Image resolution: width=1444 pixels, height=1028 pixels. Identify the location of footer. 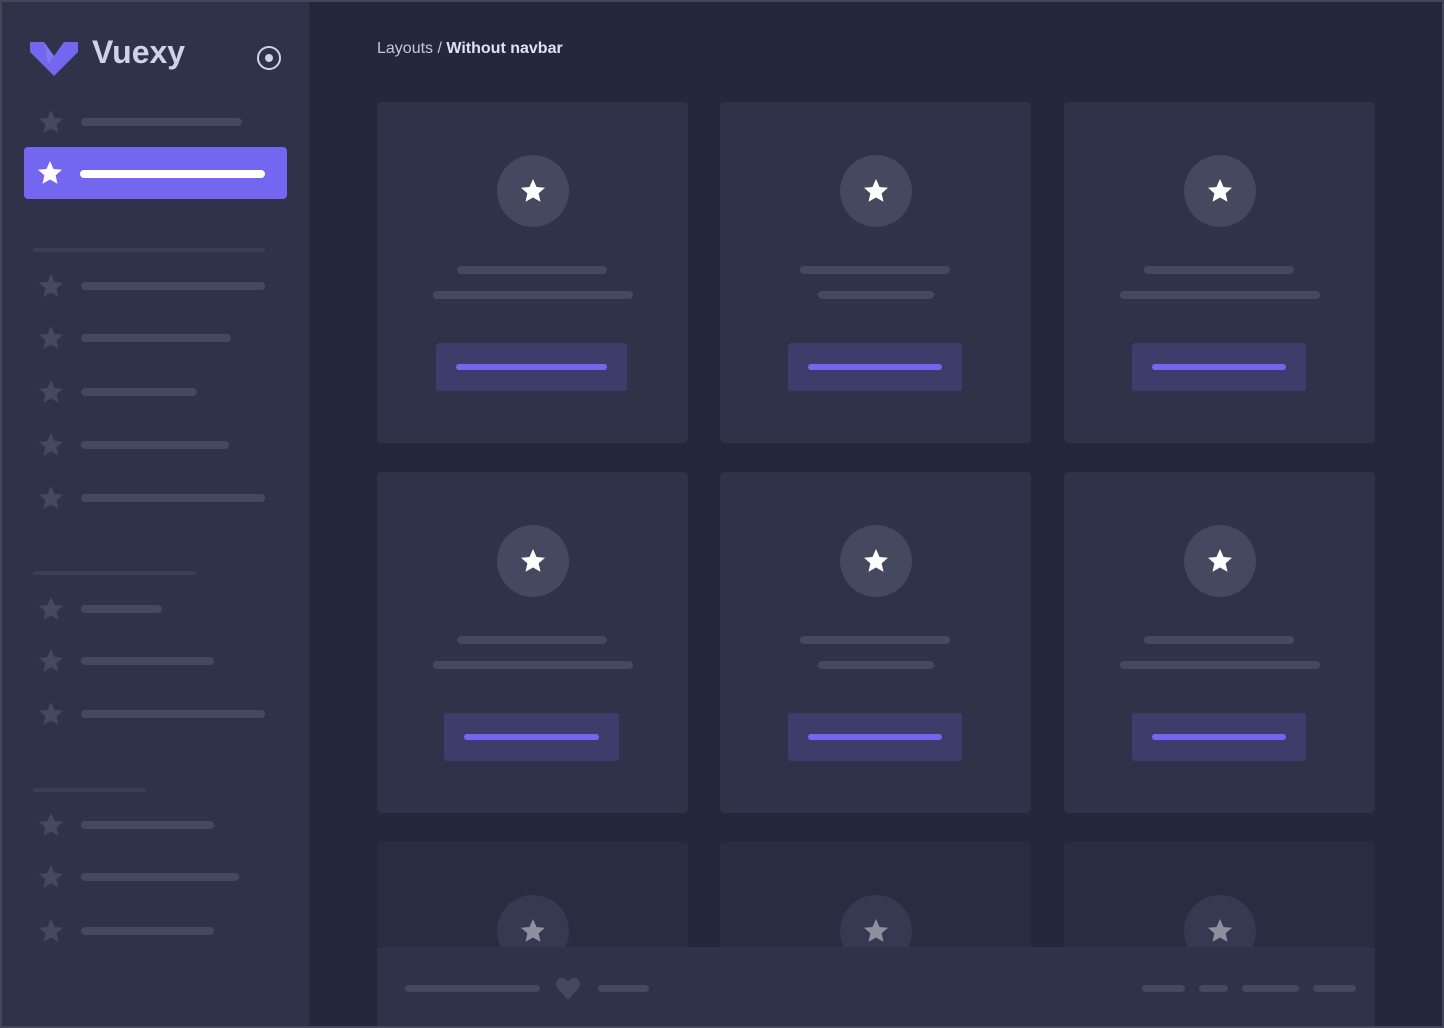
(876, 986).